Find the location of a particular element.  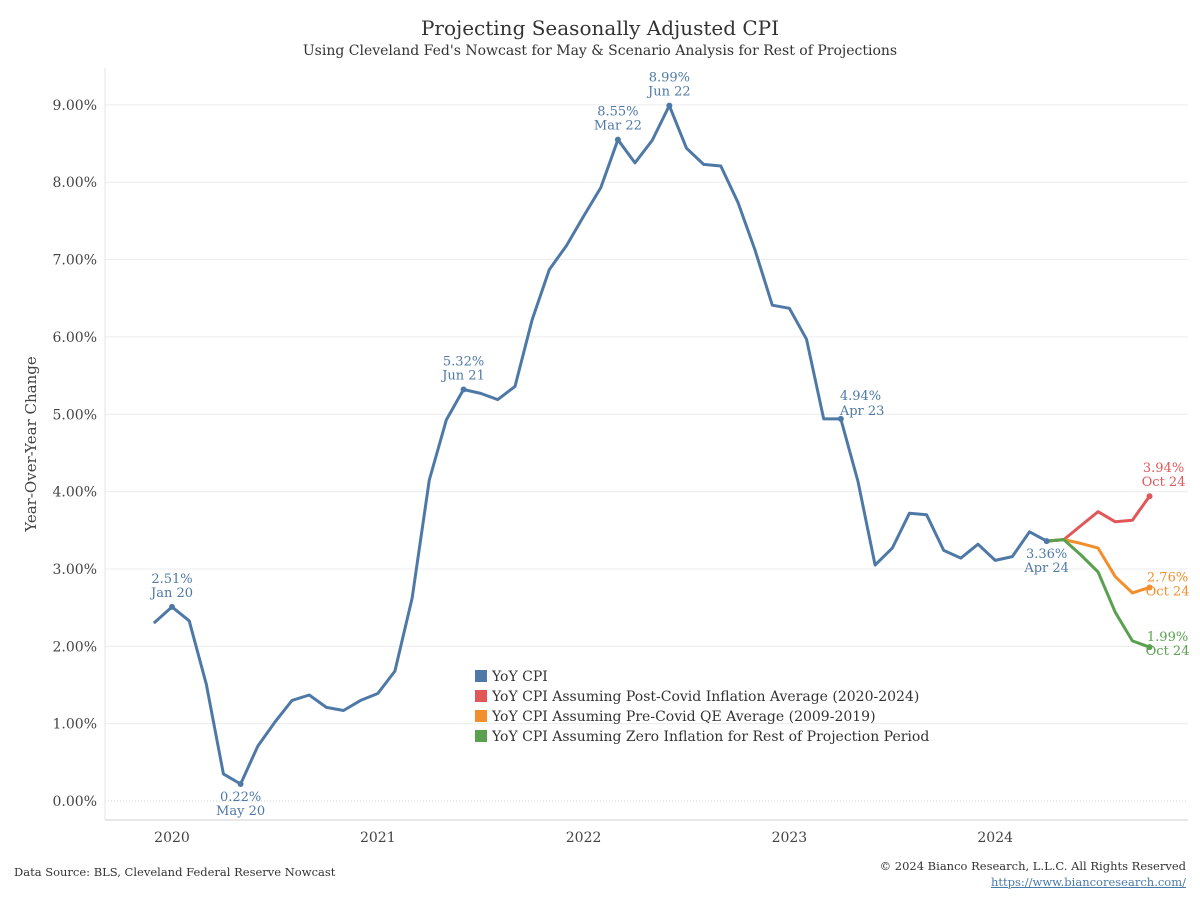

x-tick-label: 2023 is located at coordinates (790, 838).